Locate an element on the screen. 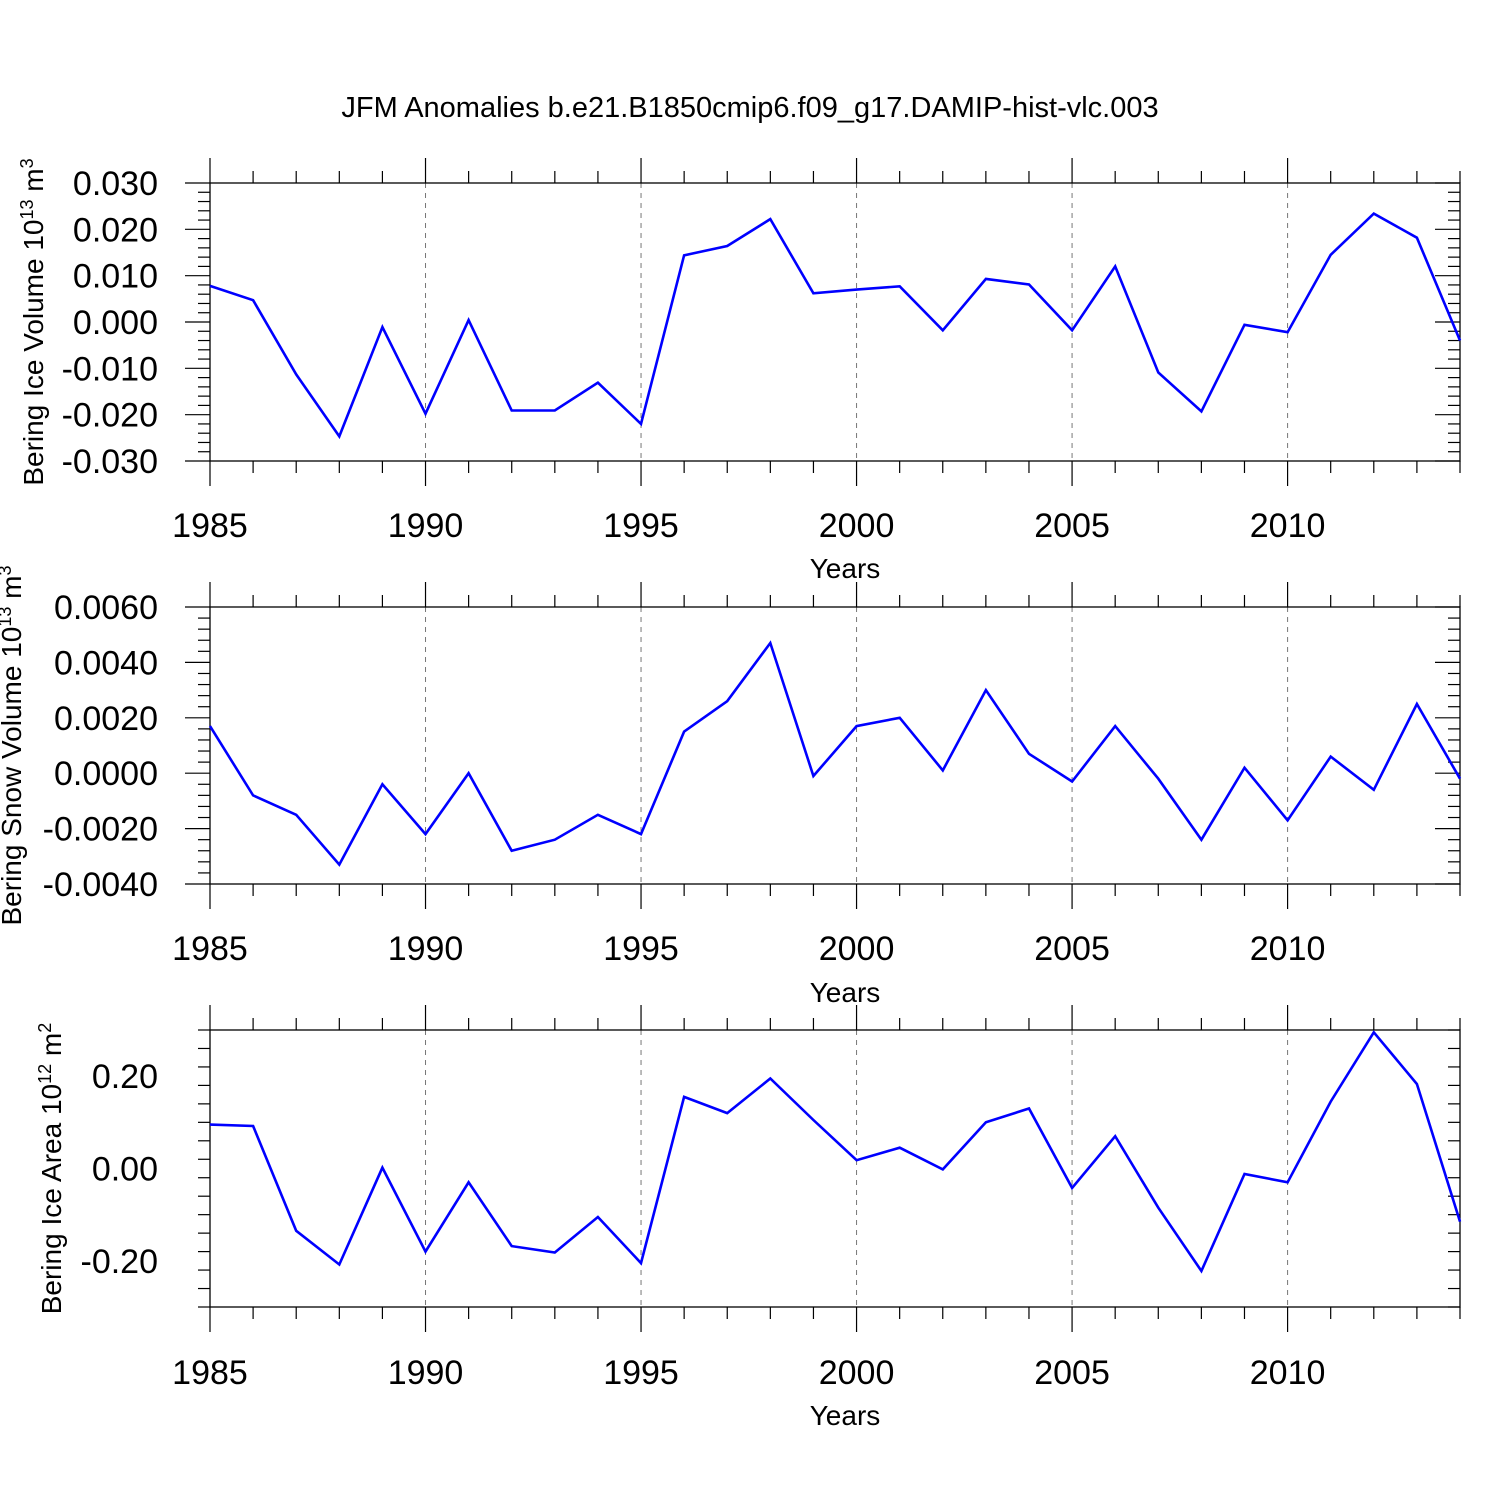 The image size is (1500, 1500). panel-ice-volume-x-axis-label: Years is located at coordinates (845, 568).